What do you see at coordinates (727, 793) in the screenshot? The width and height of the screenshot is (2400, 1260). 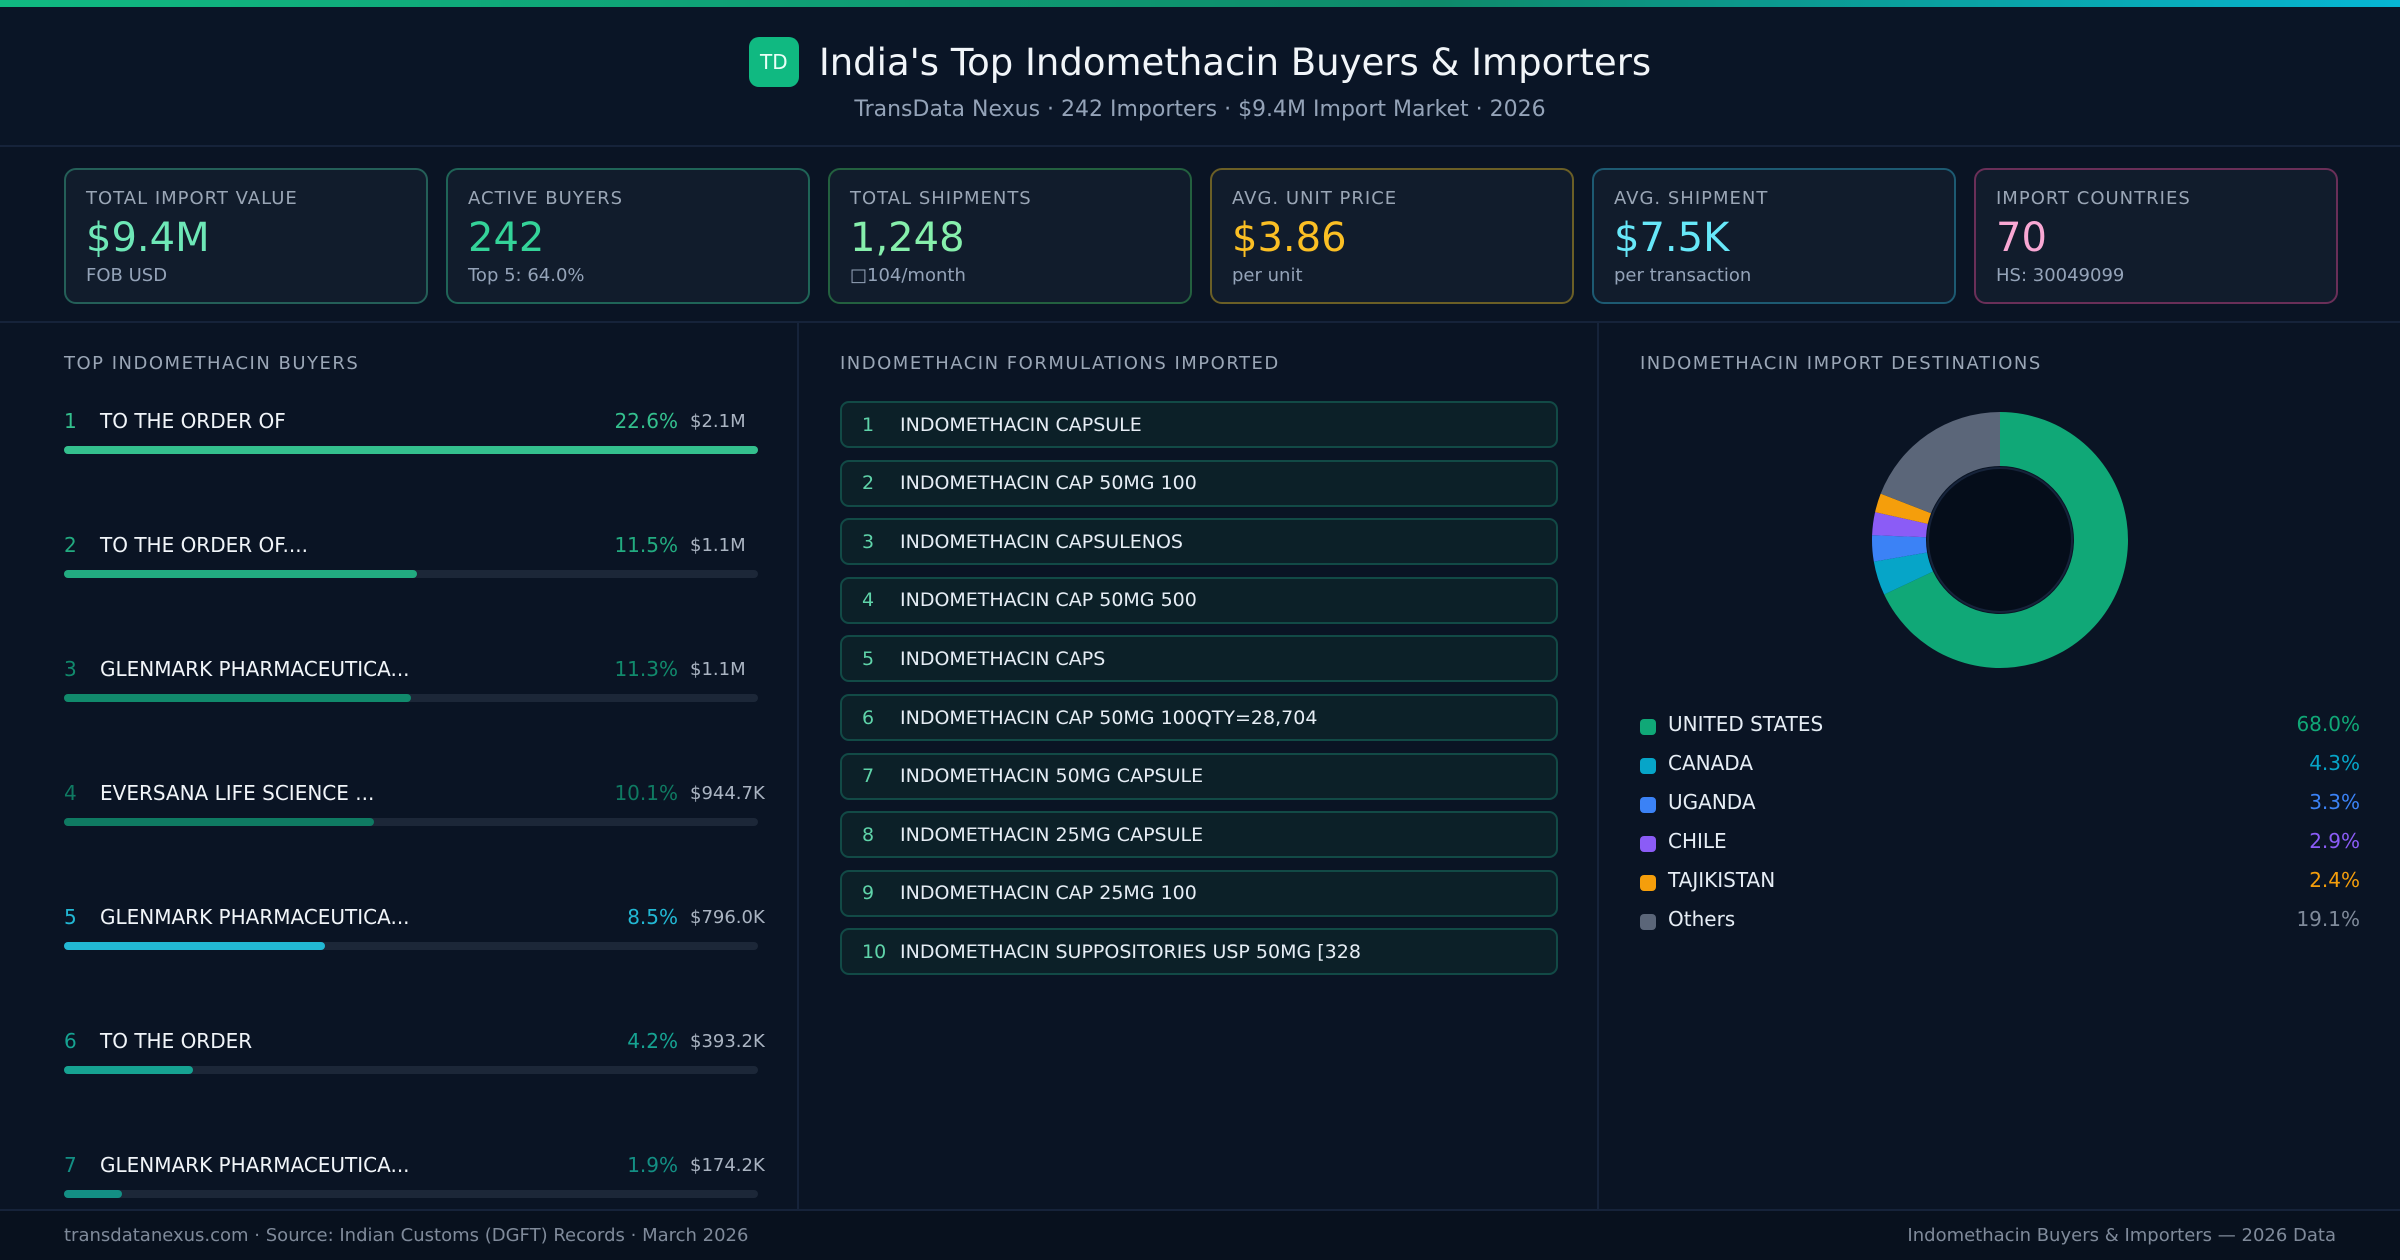 I see `buyer-value: $944.7K` at bounding box center [727, 793].